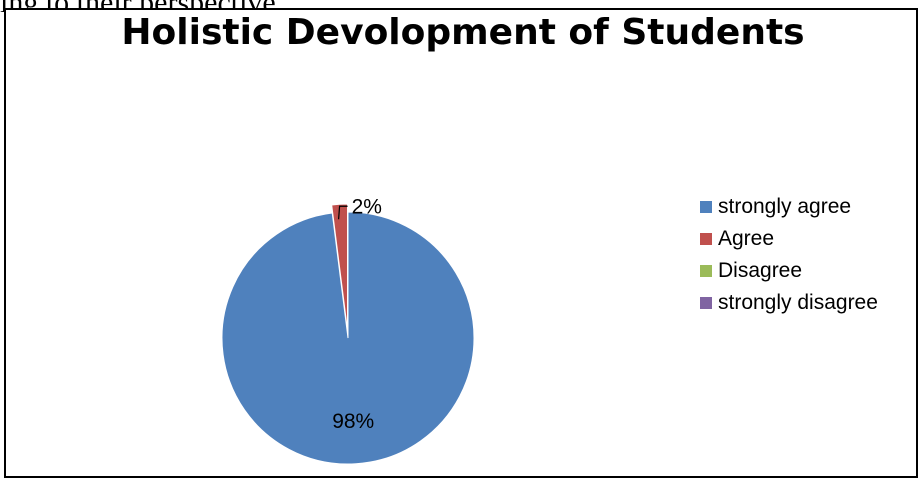  I want to click on legend-label: strongly disagree, so click(798, 302).